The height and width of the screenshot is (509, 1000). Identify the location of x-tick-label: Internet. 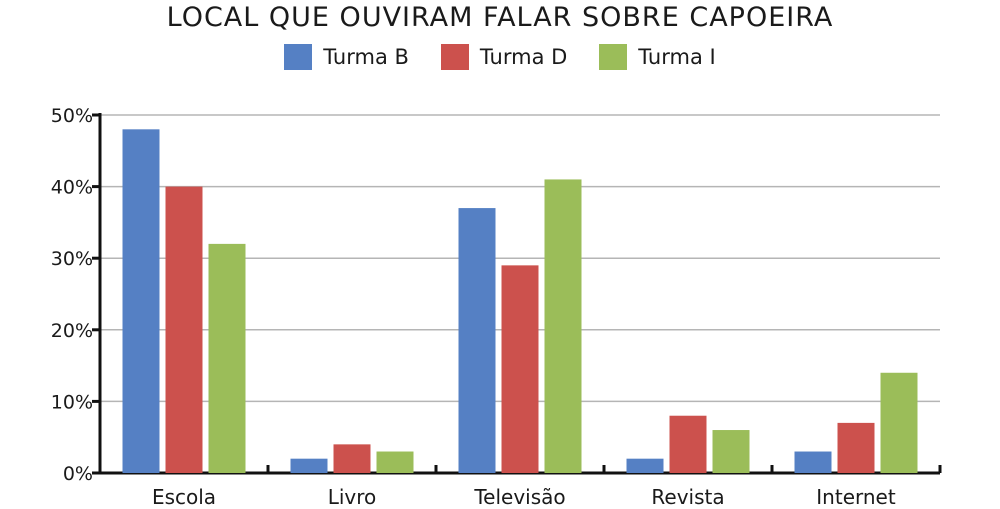
(856, 497).